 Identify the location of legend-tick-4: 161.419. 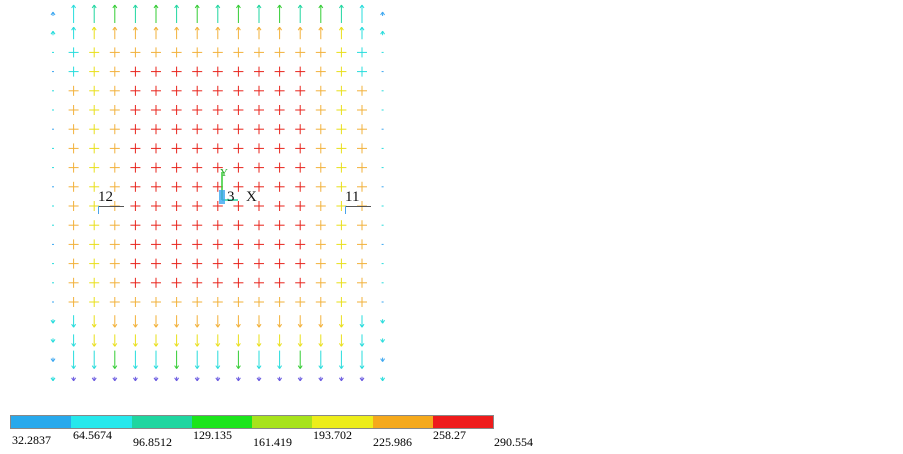
(272, 442).